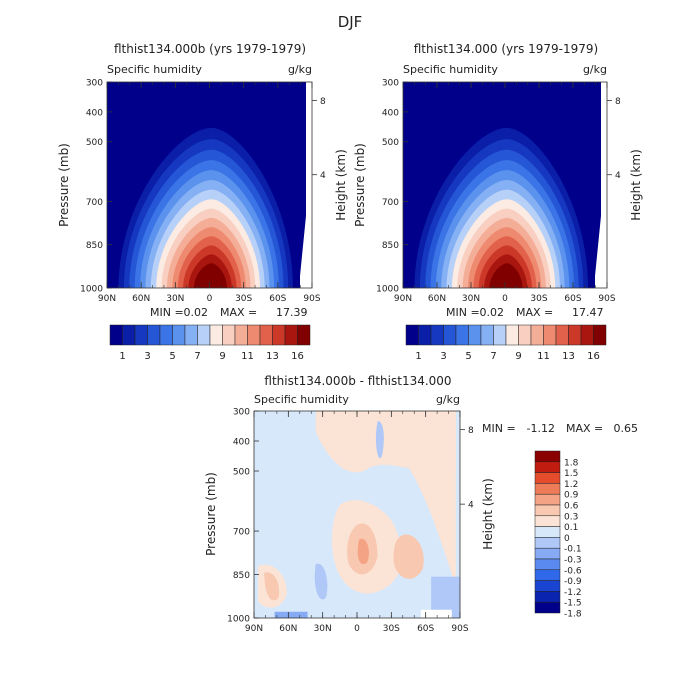 The image size is (700, 700). Describe the element at coordinates (573, 561) in the screenshot. I see `colorbar-label: -0.3` at that location.